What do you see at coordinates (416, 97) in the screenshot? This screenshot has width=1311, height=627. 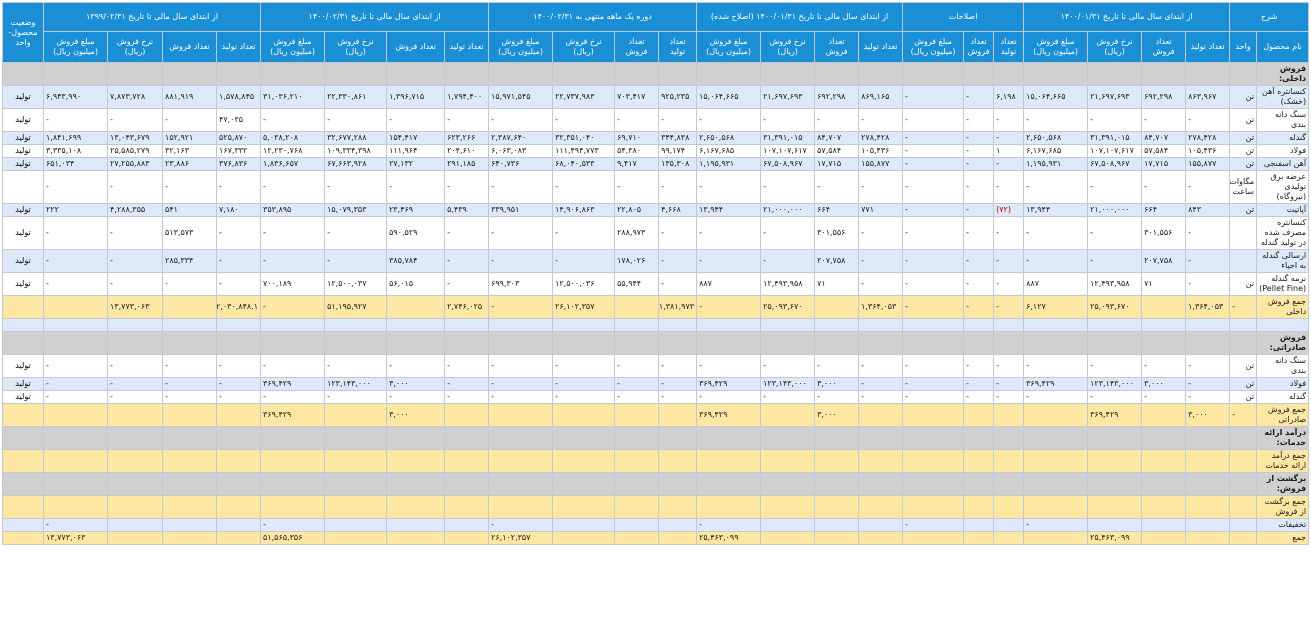 I see `value-cell: ۱,۳۹۶,۷۱۵` at bounding box center [416, 97].